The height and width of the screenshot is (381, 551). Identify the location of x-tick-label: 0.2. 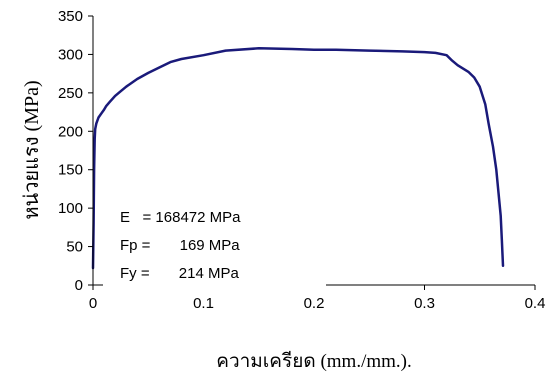
(314, 303).